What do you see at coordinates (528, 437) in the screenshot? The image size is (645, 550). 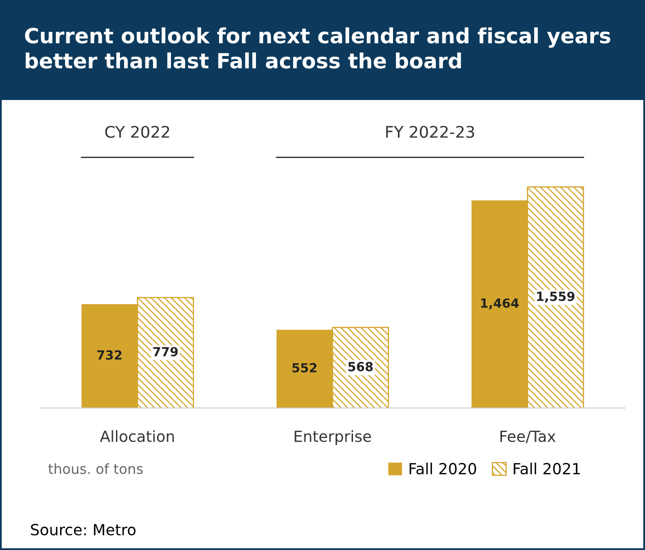 I see `x-tick-label: Fee/Tax` at bounding box center [528, 437].